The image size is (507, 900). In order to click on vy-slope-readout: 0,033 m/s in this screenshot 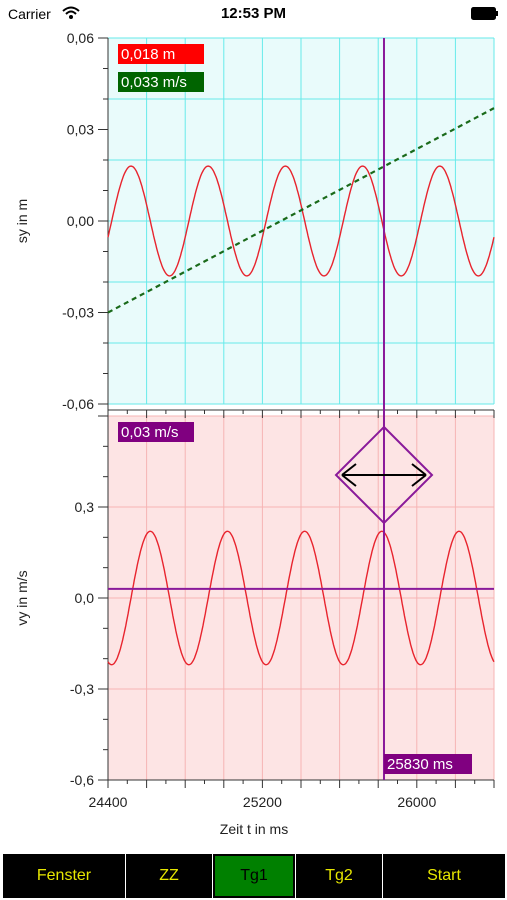, I will do `click(154, 82)`.